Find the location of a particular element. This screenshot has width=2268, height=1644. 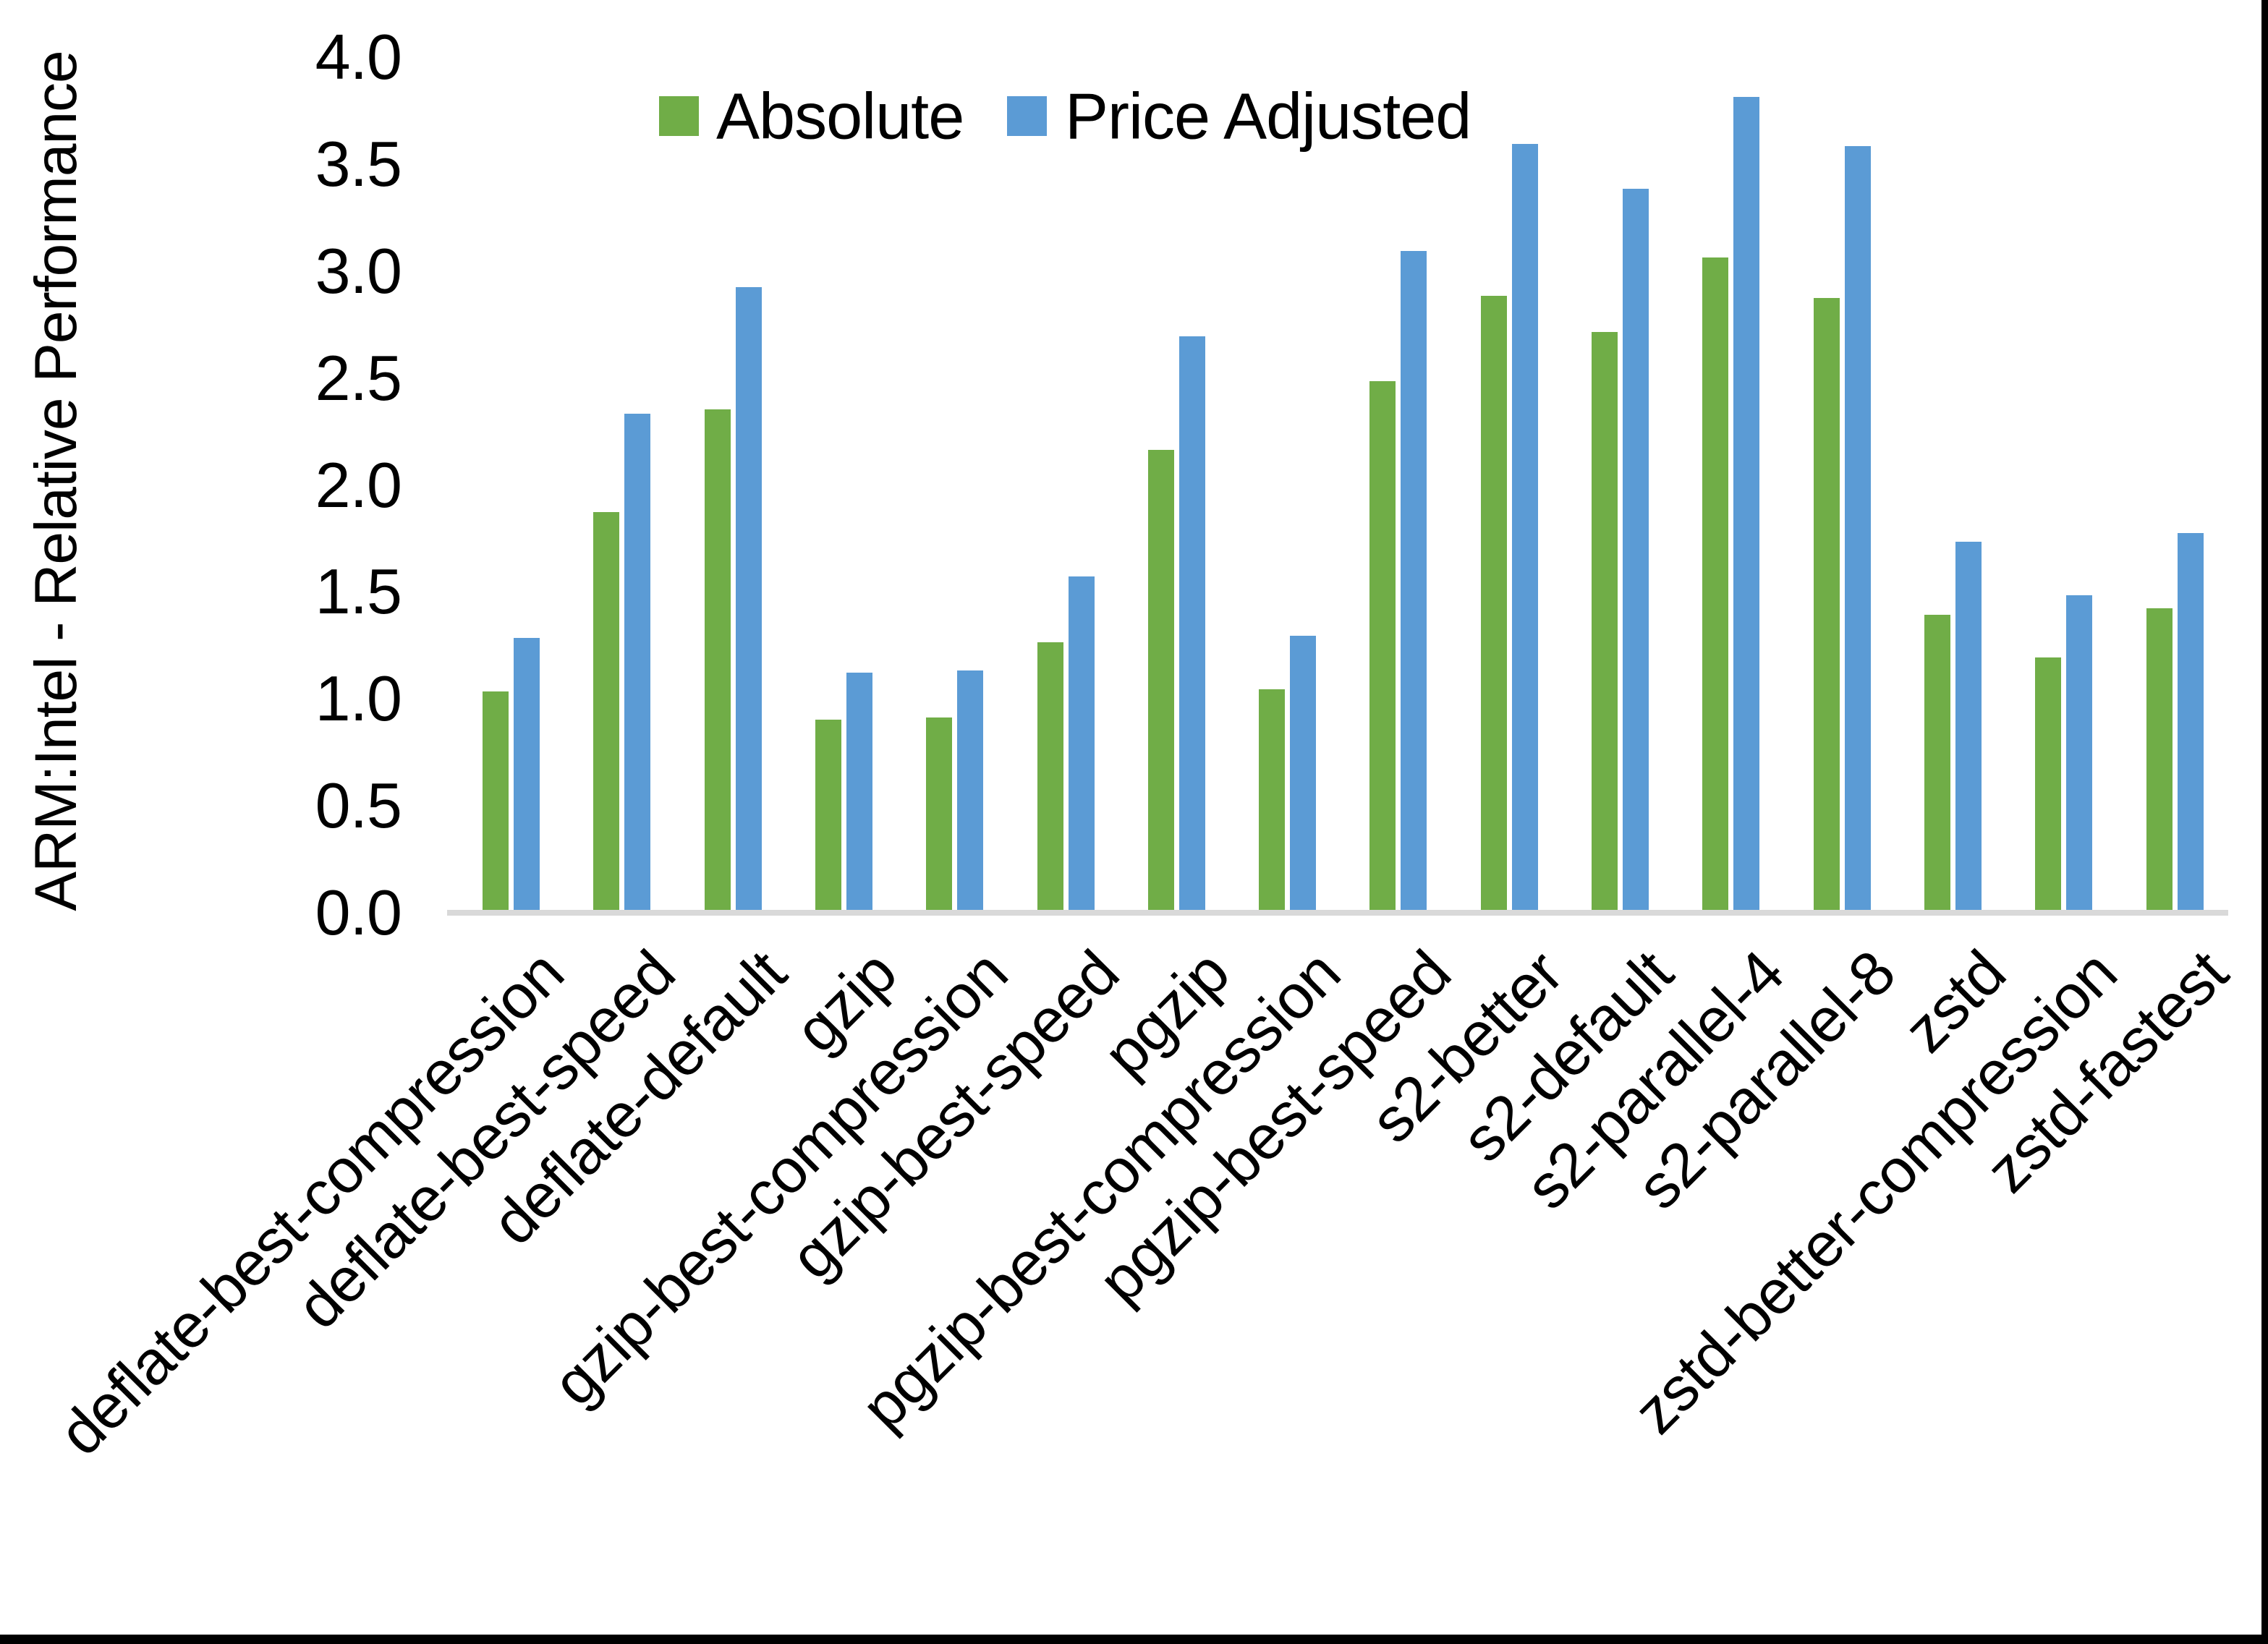

bar-price-adjusted-s2-default is located at coordinates (1636, 549).